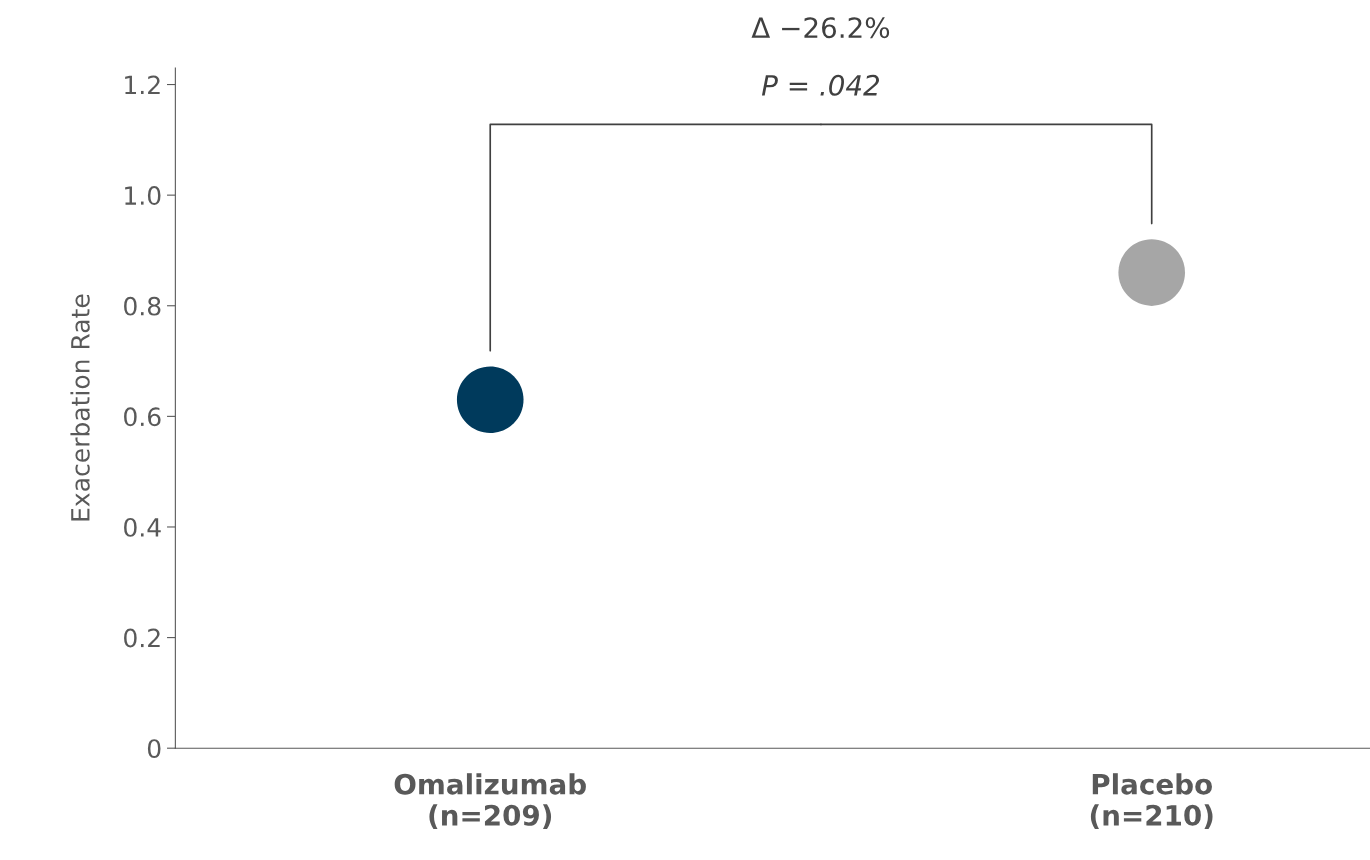 This screenshot has width=1370, height=860. Describe the element at coordinates (142, 306) in the screenshot. I see `y-tick-label: 0.8` at that location.